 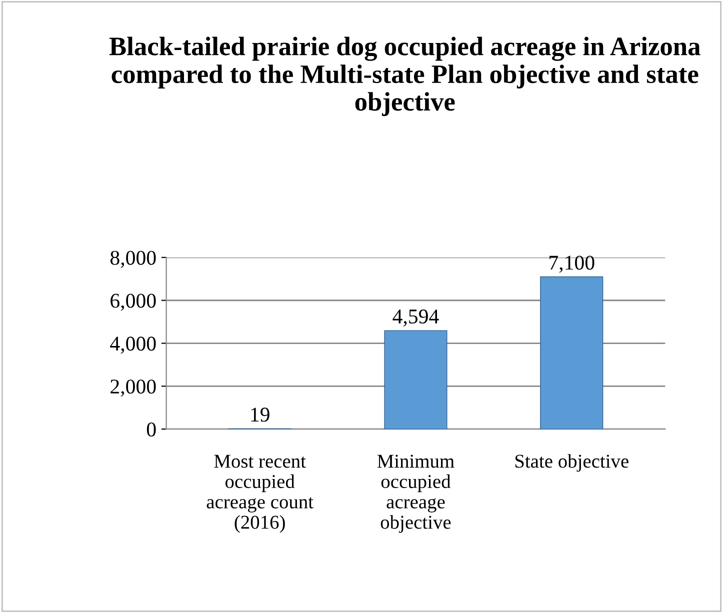 I want to click on data-label: 4,594, so click(x=415, y=318).